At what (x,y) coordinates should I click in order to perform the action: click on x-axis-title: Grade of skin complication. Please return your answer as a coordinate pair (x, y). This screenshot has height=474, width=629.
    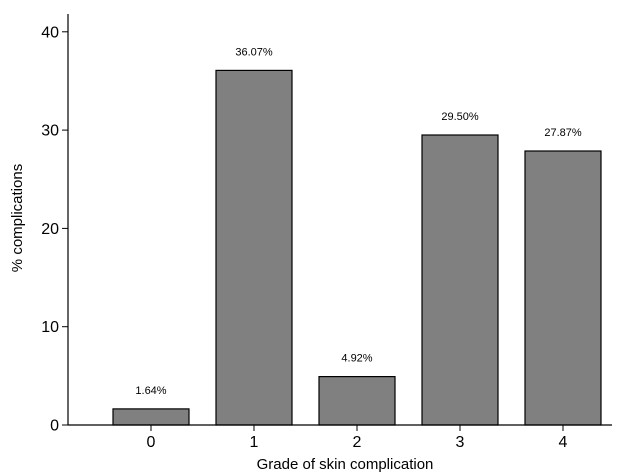
    Looking at the image, I should click on (345, 464).